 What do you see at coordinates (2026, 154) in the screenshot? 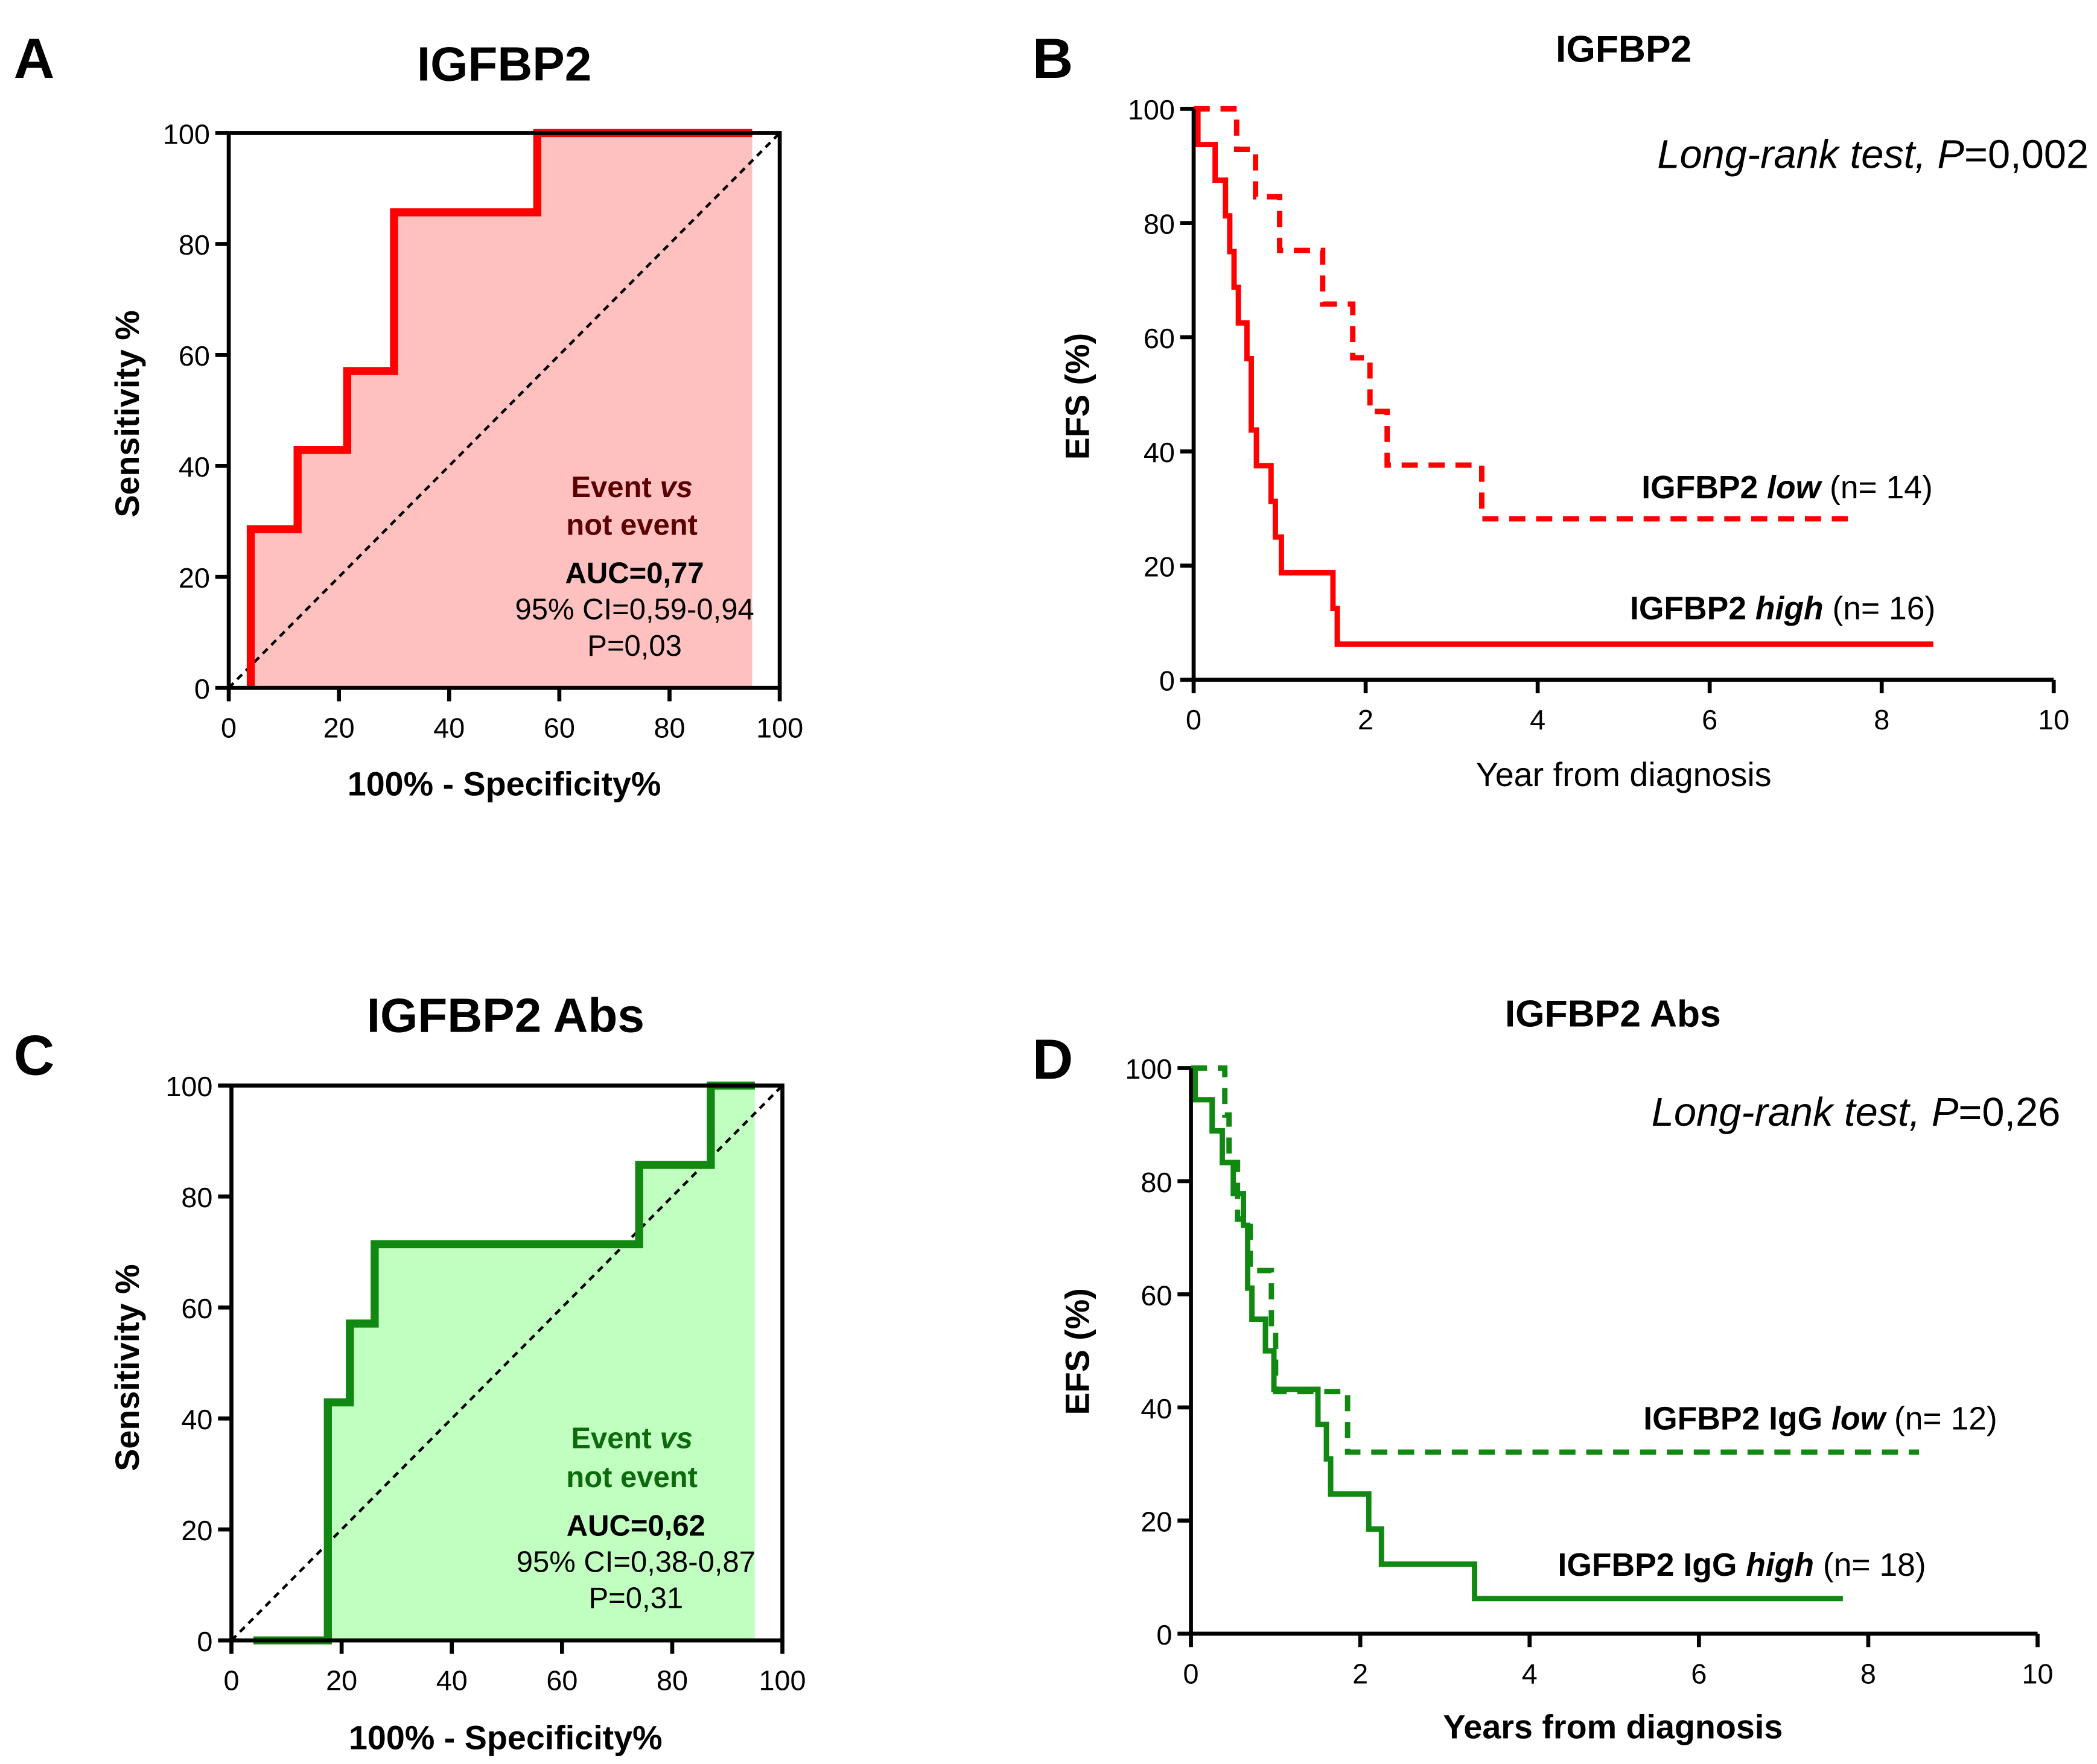
I see `logrank-p-value: =0,002` at bounding box center [2026, 154].